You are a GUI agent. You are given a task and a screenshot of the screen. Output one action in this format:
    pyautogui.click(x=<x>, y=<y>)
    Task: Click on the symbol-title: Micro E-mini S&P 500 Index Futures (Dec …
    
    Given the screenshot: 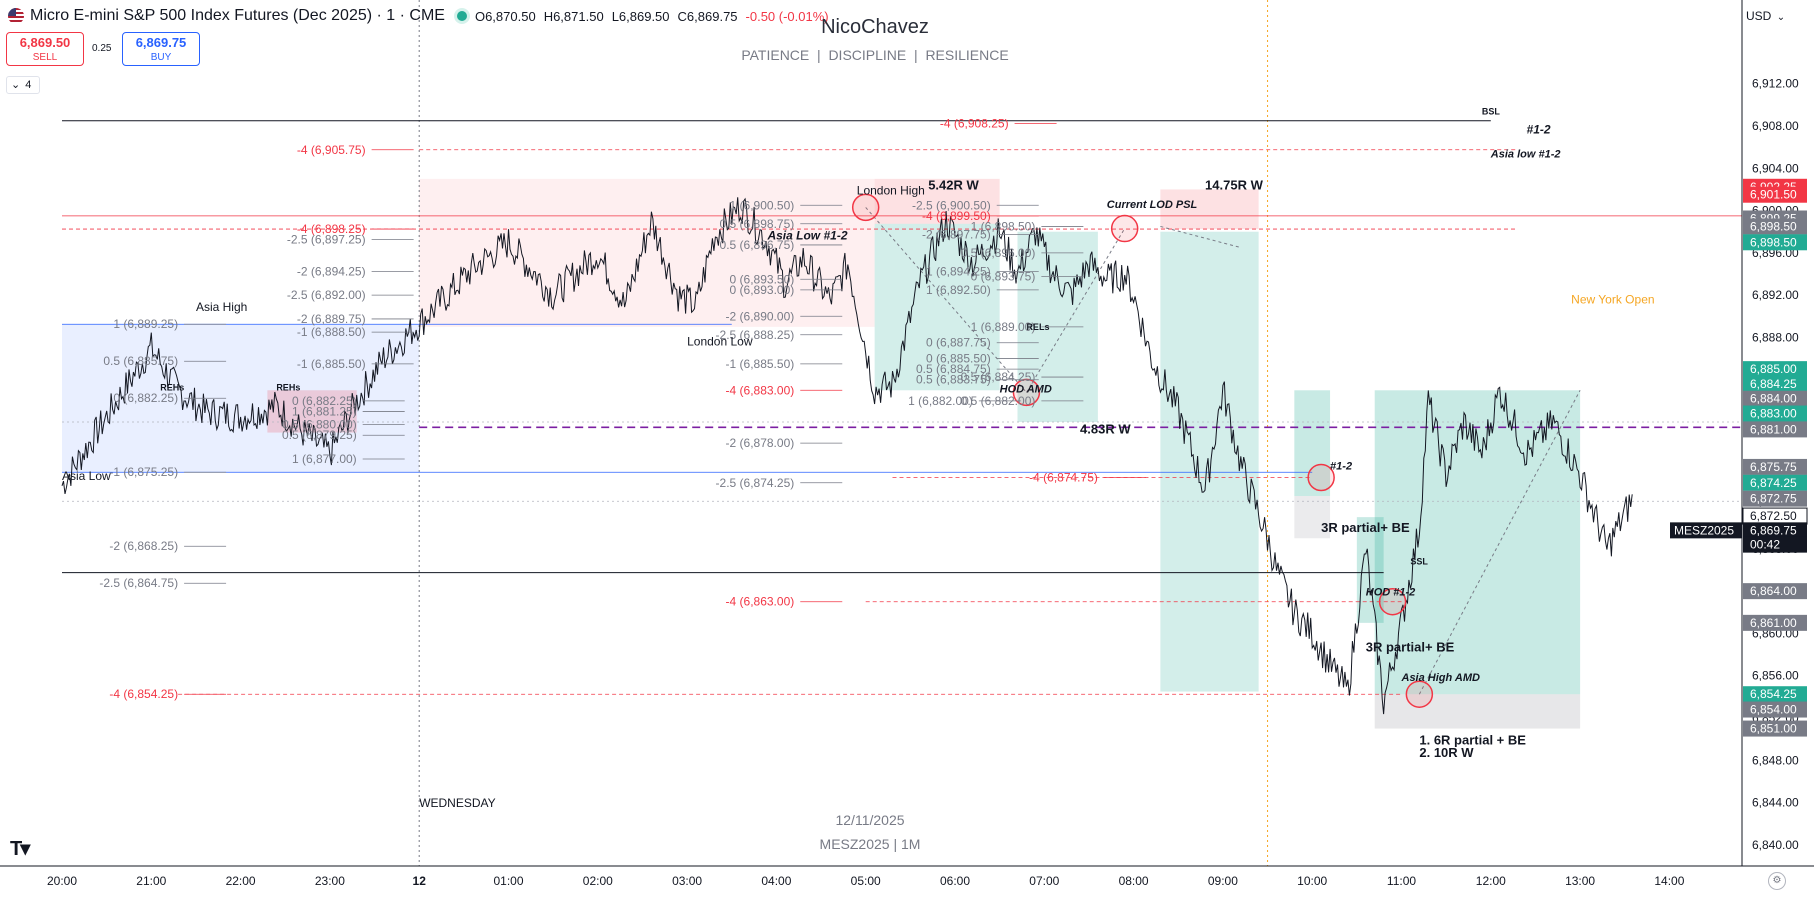 What is the action you would take?
    pyautogui.click(x=237, y=15)
    